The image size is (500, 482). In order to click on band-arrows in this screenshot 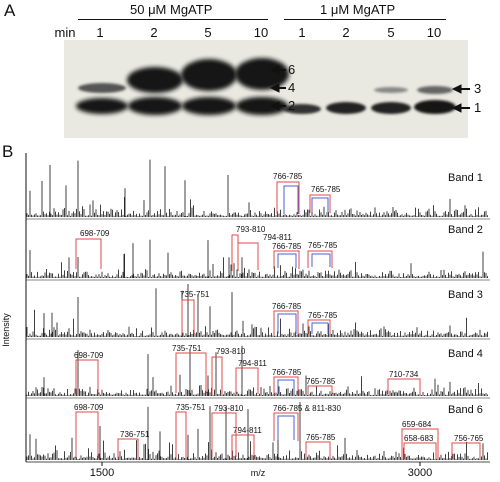, I will do `click(369, 89)`.